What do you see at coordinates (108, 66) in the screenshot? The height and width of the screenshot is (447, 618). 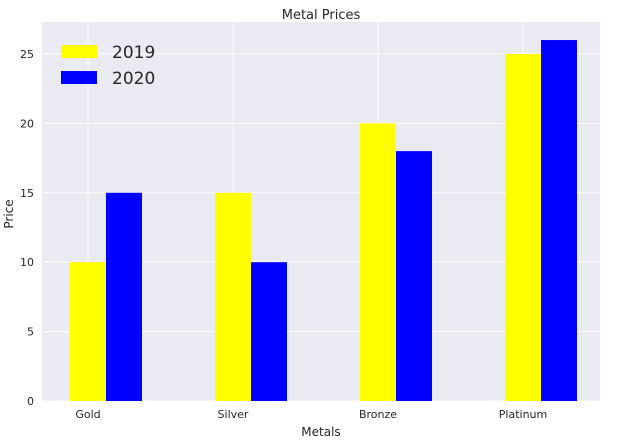 I see `legend: 2019 2020` at bounding box center [108, 66].